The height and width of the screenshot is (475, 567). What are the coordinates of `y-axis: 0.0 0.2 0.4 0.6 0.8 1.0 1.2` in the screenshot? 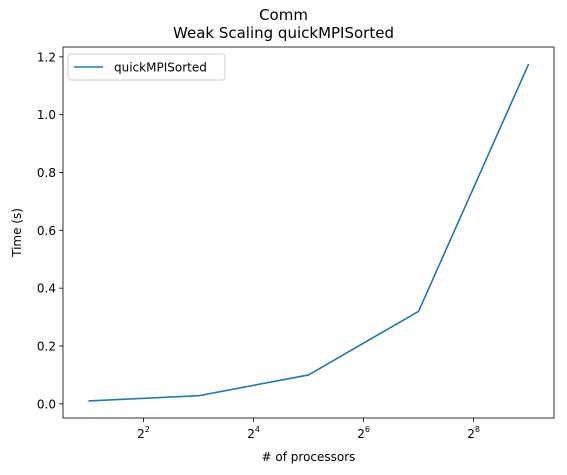 It's located at (50, 230).